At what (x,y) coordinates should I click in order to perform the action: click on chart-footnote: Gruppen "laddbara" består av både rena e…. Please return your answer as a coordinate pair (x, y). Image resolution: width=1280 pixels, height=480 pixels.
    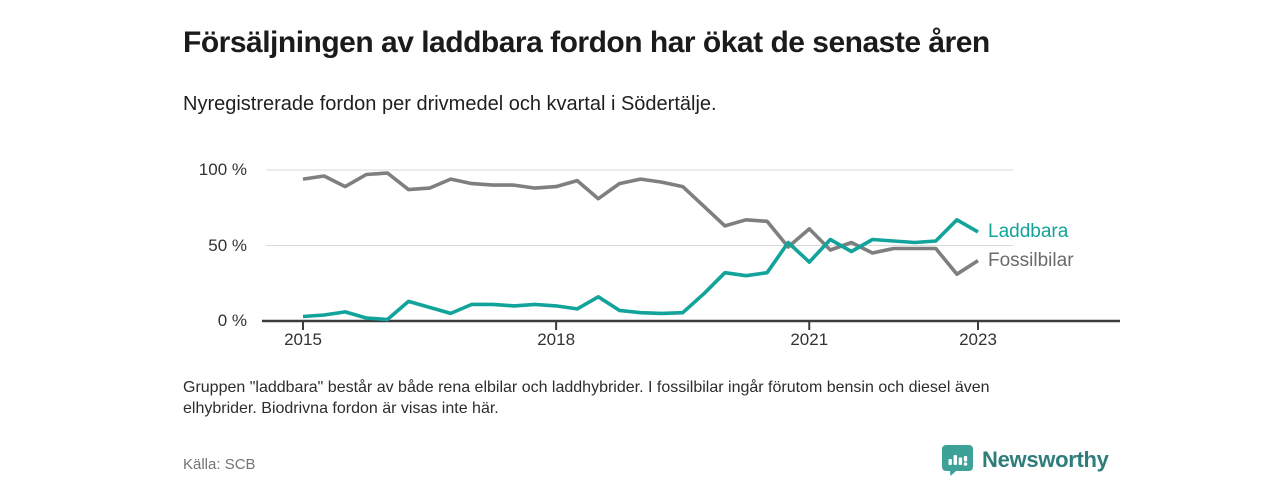
    Looking at the image, I should click on (586, 398).